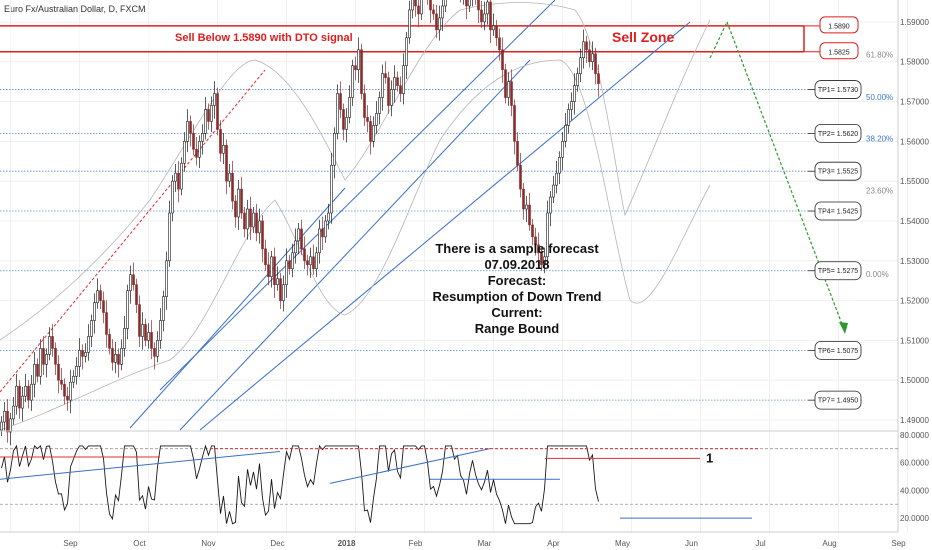  Describe the element at coordinates (914, 141) in the screenshot. I see `price-tick-label: 1.56000` at that location.